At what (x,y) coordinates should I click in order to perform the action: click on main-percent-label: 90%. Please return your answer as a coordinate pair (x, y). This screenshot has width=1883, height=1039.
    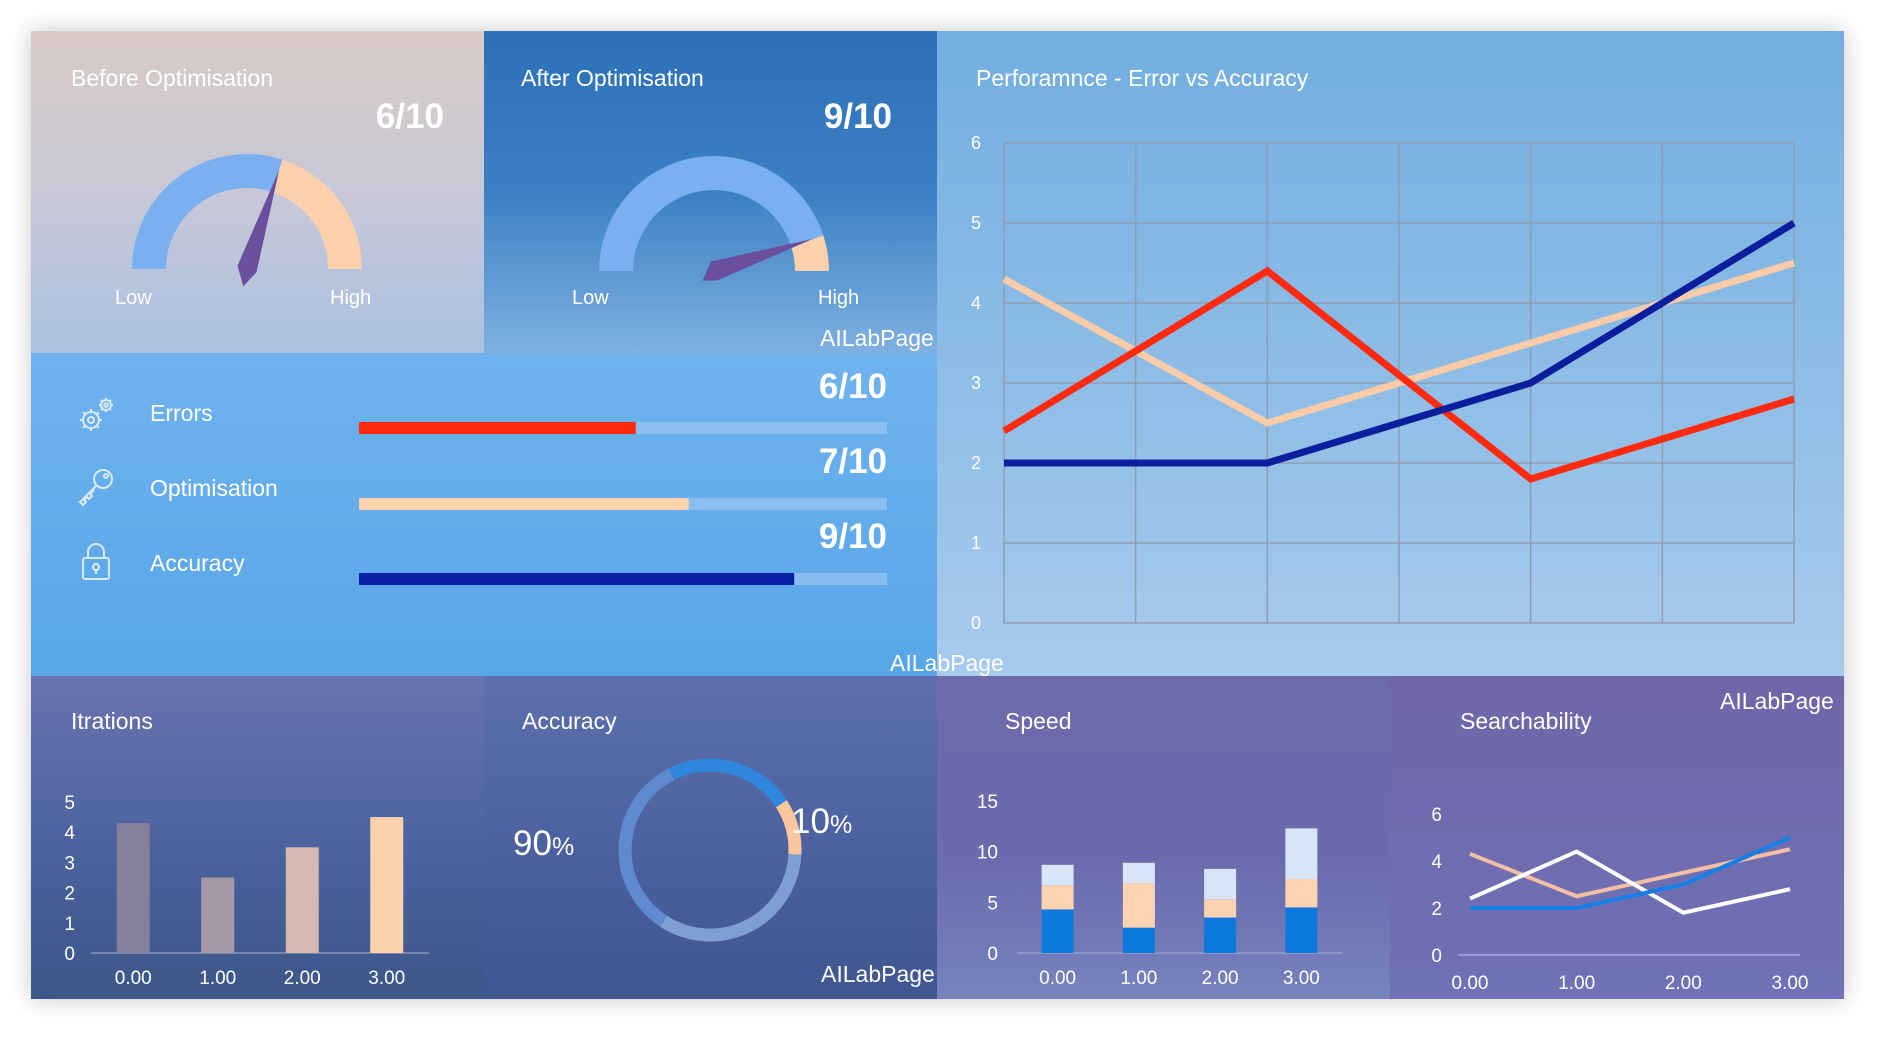
    Looking at the image, I should click on (543, 844).